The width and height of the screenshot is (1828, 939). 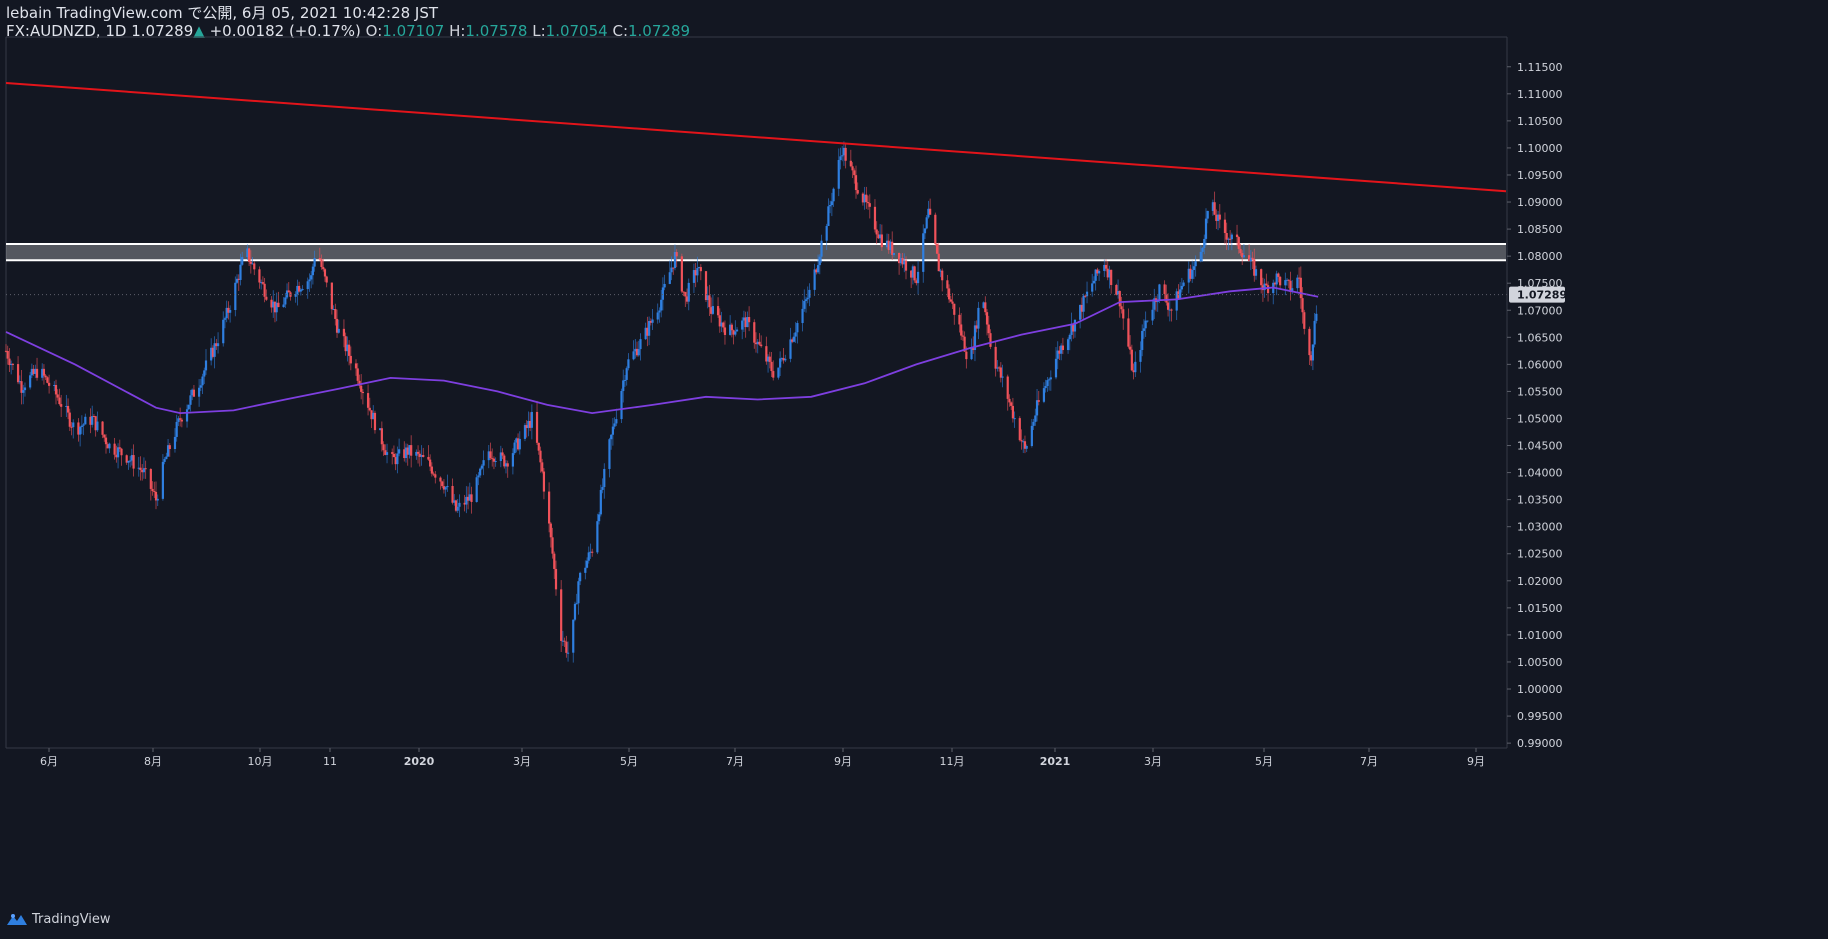 What do you see at coordinates (756, 137) in the screenshot?
I see `descending-trendline` at bounding box center [756, 137].